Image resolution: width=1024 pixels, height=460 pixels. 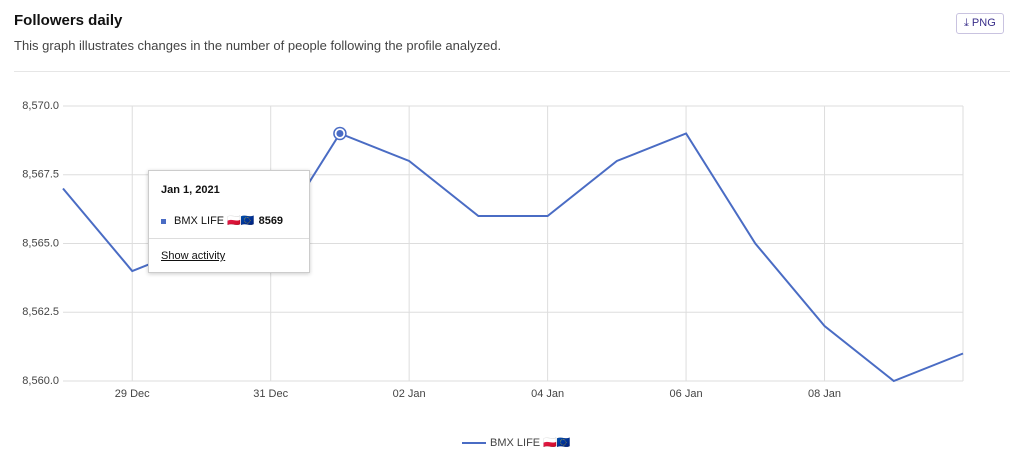 What do you see at coordinates (214, 221) in the screenshot?
I see `tooltip-series-name: BMX LIFE 🇵🇱🇪🇺` at bounding box center [214, 221].